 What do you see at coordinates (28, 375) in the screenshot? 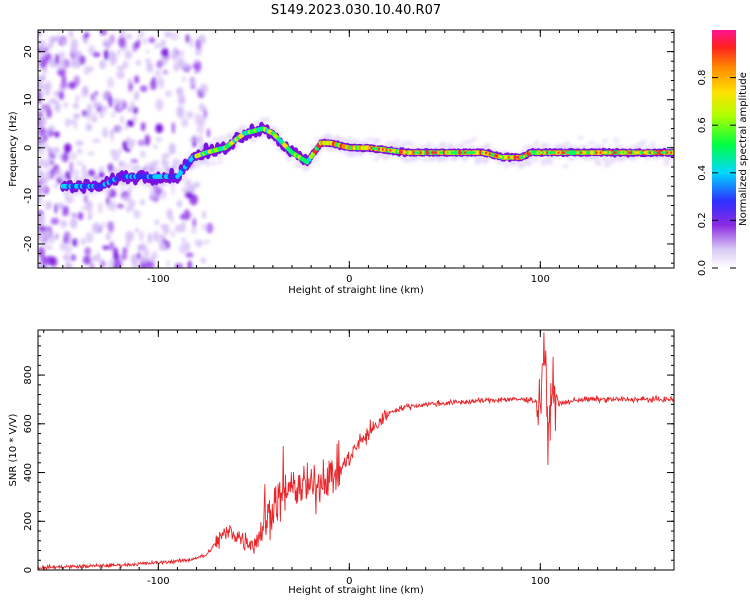
I see `snr-ytick-label: 800` at bounding box center [28, 375].